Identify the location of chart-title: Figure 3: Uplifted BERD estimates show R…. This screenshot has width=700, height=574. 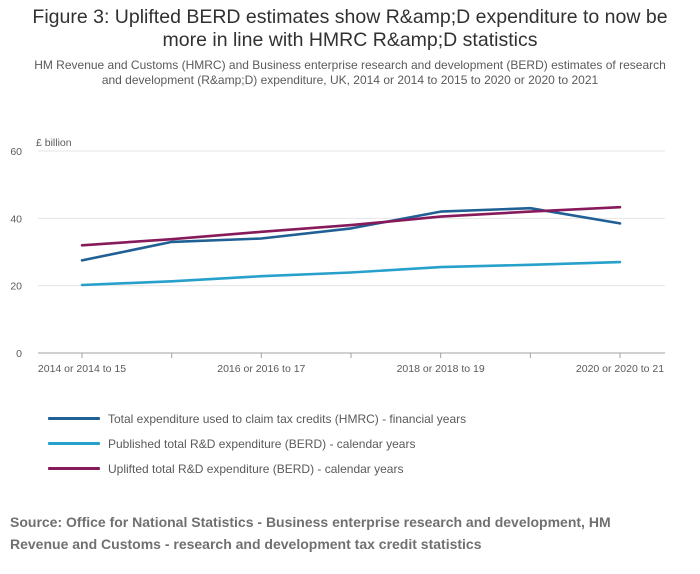
(350, 28).